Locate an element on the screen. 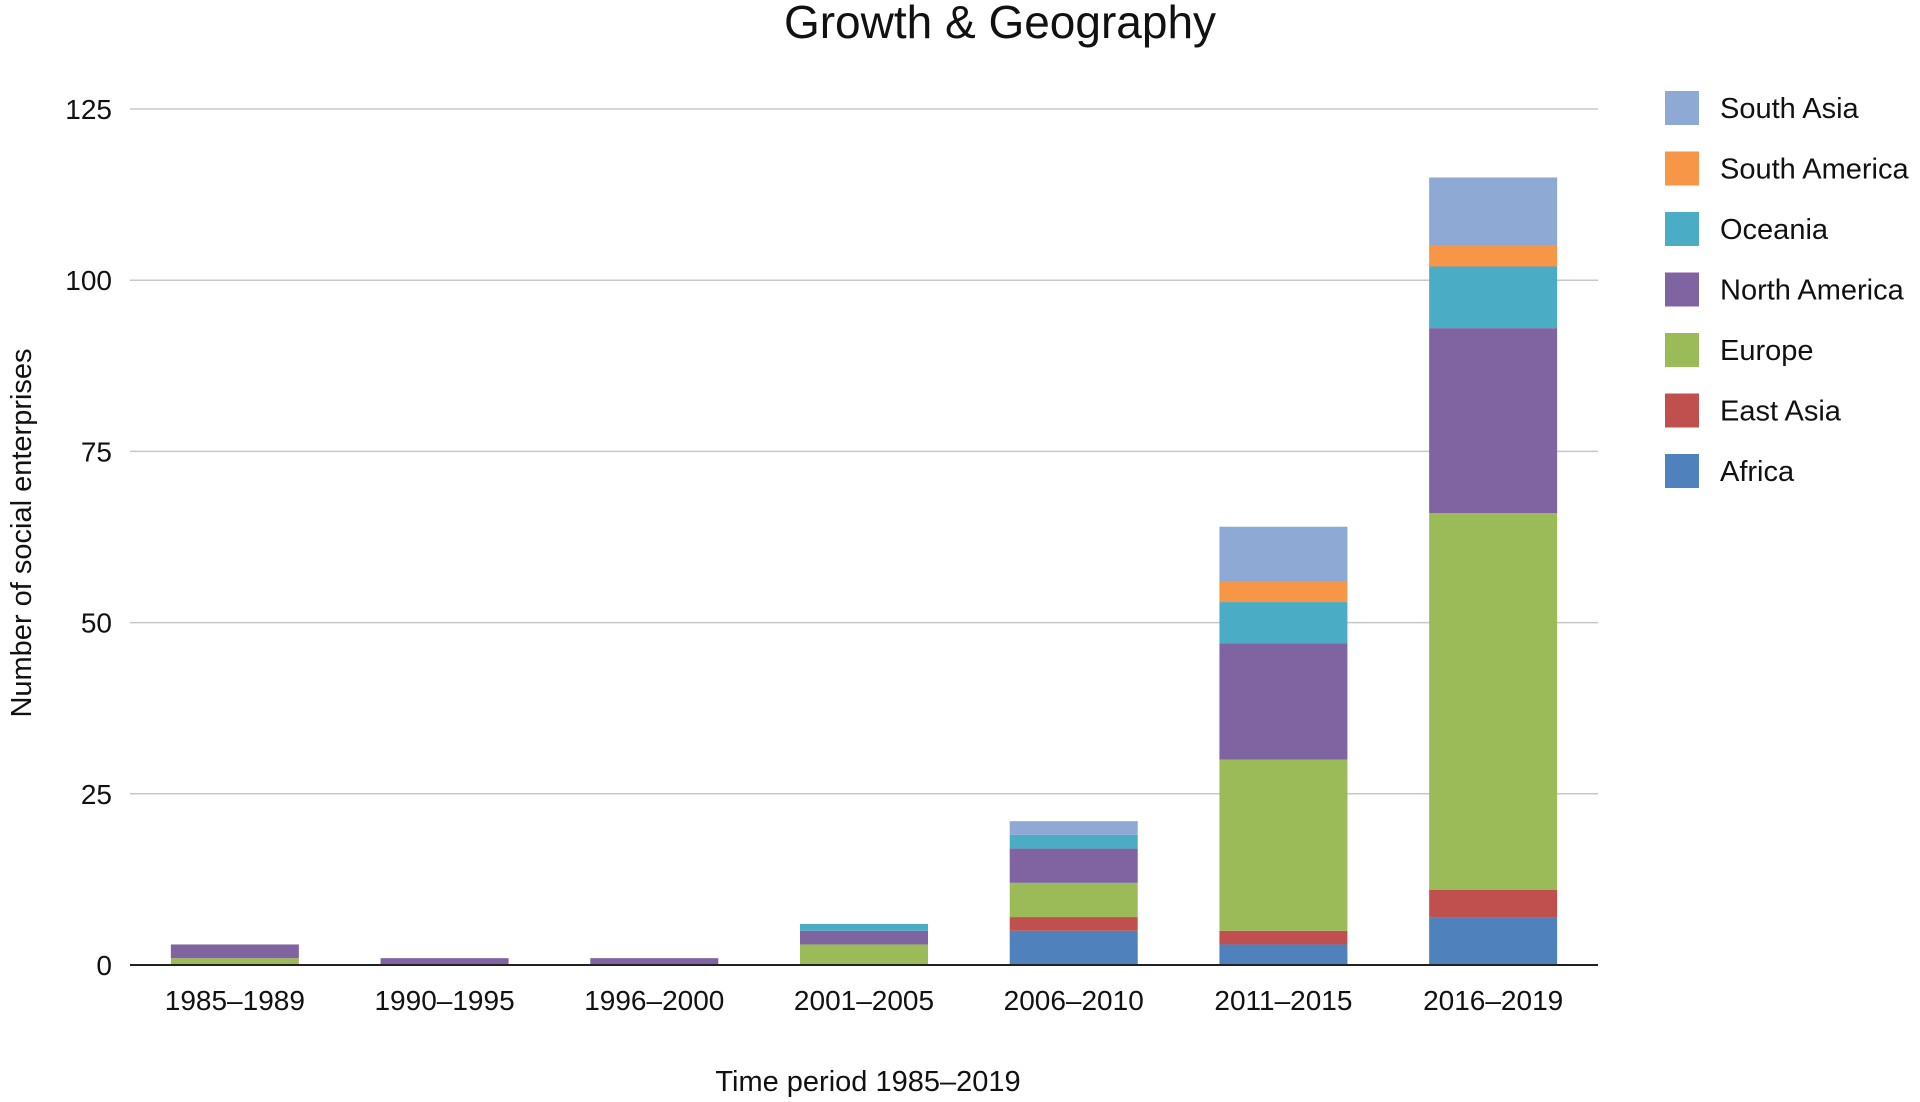  legend-label: South America is located at coordinates (1814, 170).